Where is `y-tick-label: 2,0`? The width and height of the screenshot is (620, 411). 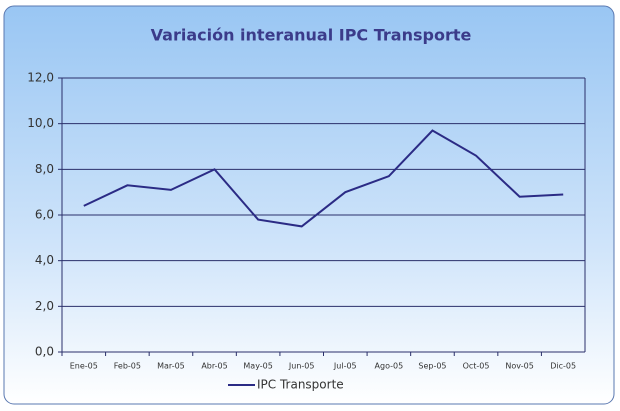
y-tick-label: 2,0 is located at coordinates (44, 306).